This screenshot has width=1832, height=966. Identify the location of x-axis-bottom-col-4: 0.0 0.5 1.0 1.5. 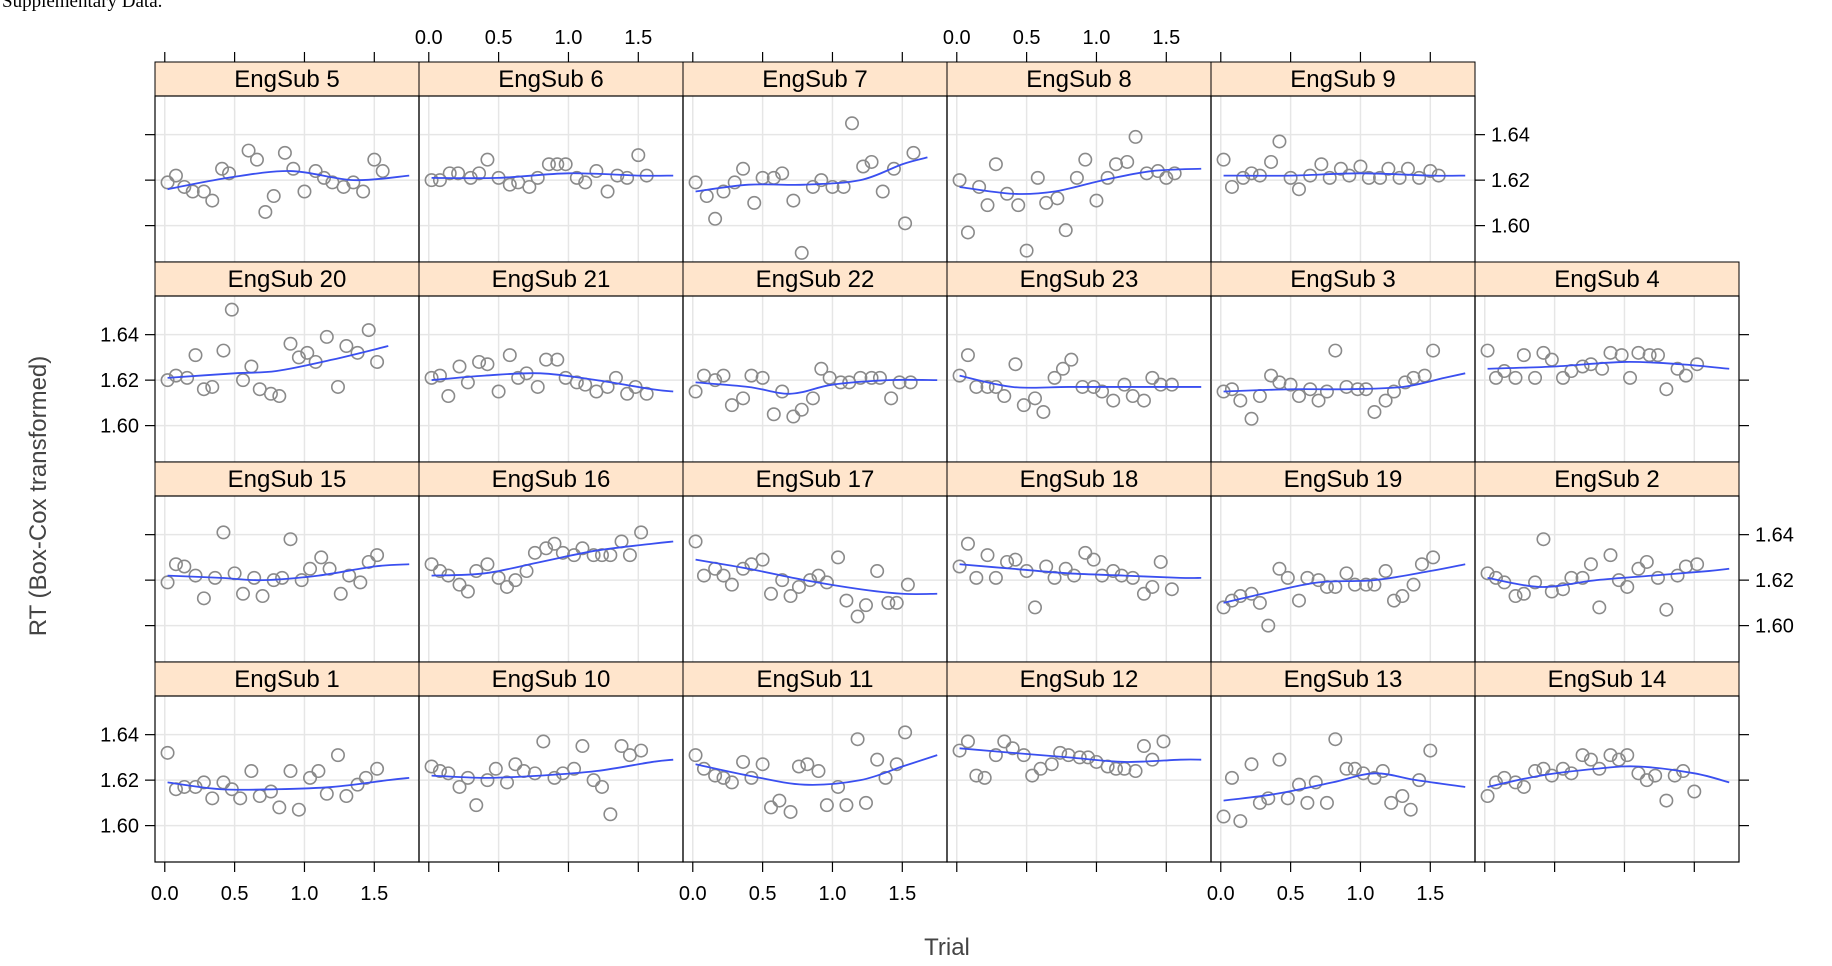
(1325, 883).